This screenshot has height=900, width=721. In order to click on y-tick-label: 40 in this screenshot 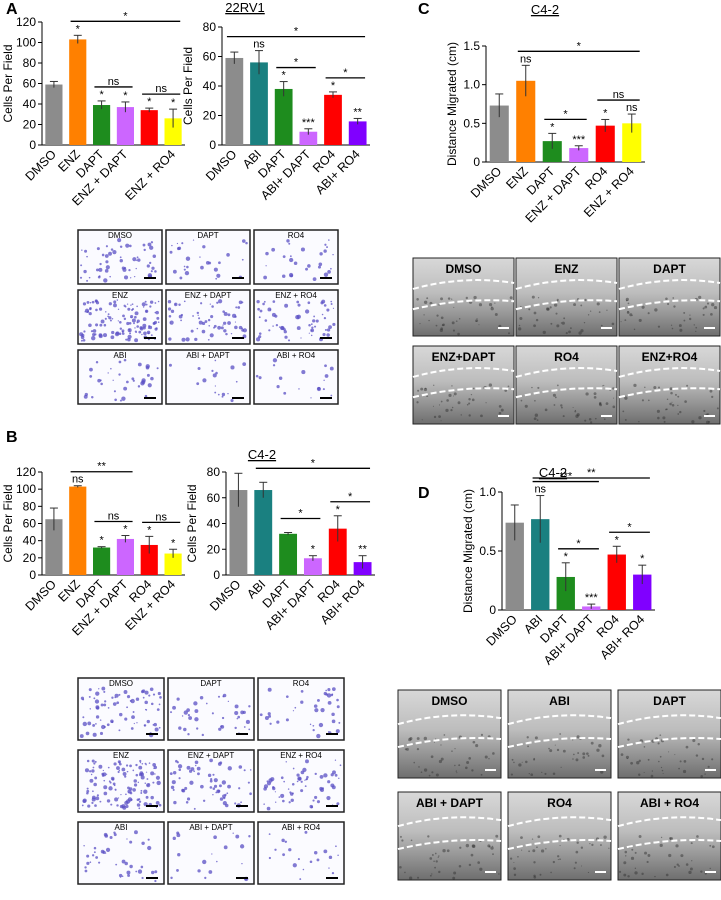, I will do `click(210, 86)`.